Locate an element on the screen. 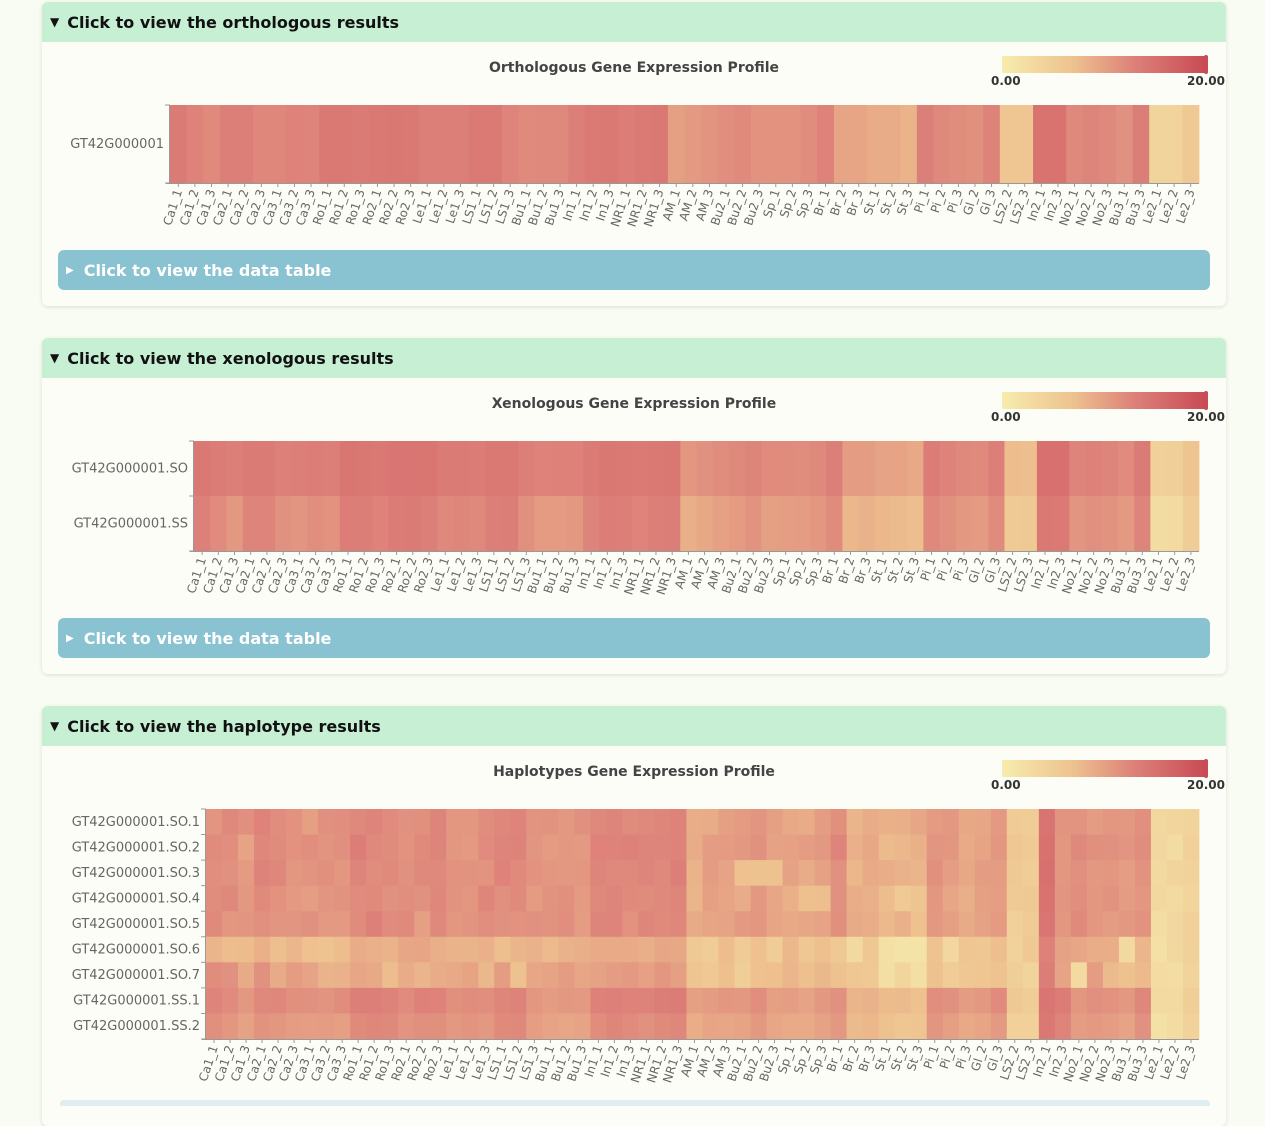  xenologous-data-table-toggle: ▶ Click to view the data table is located at coordinates (634, 638).